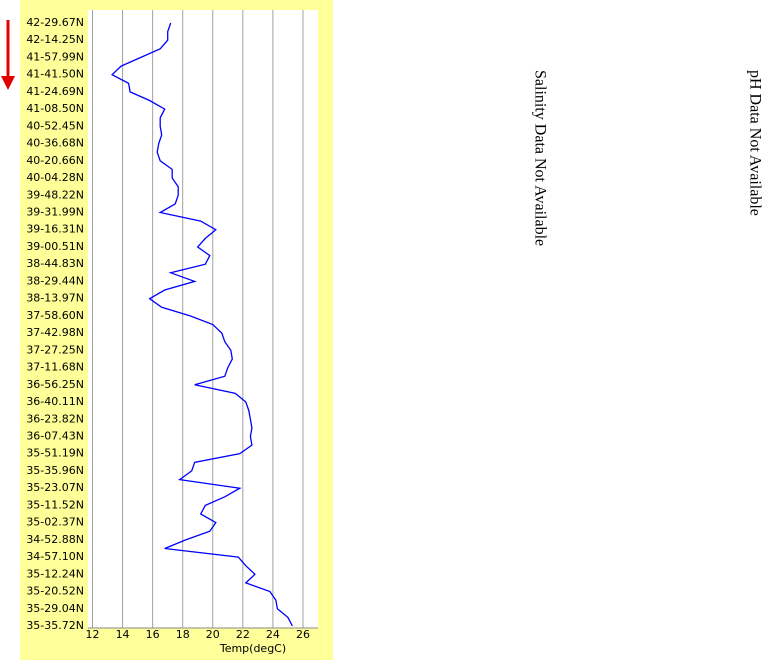 Image resolution: width=775 pixels, height=667 pixels. I want to click on annotation: pH Data Not Available, so click(754, 143).